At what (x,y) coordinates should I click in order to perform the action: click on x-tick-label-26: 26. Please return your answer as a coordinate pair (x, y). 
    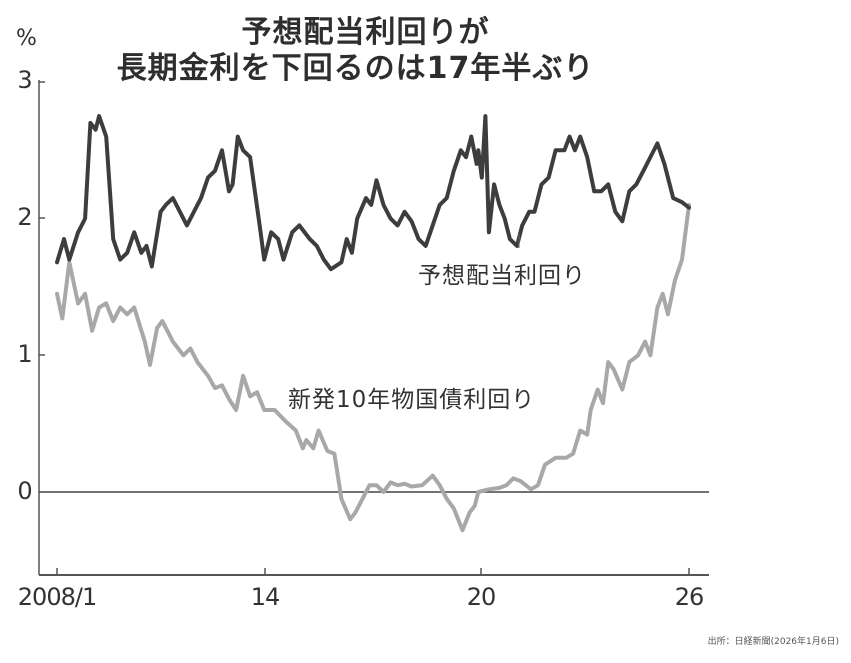
    Looking at the image, I should click on (689, 597).